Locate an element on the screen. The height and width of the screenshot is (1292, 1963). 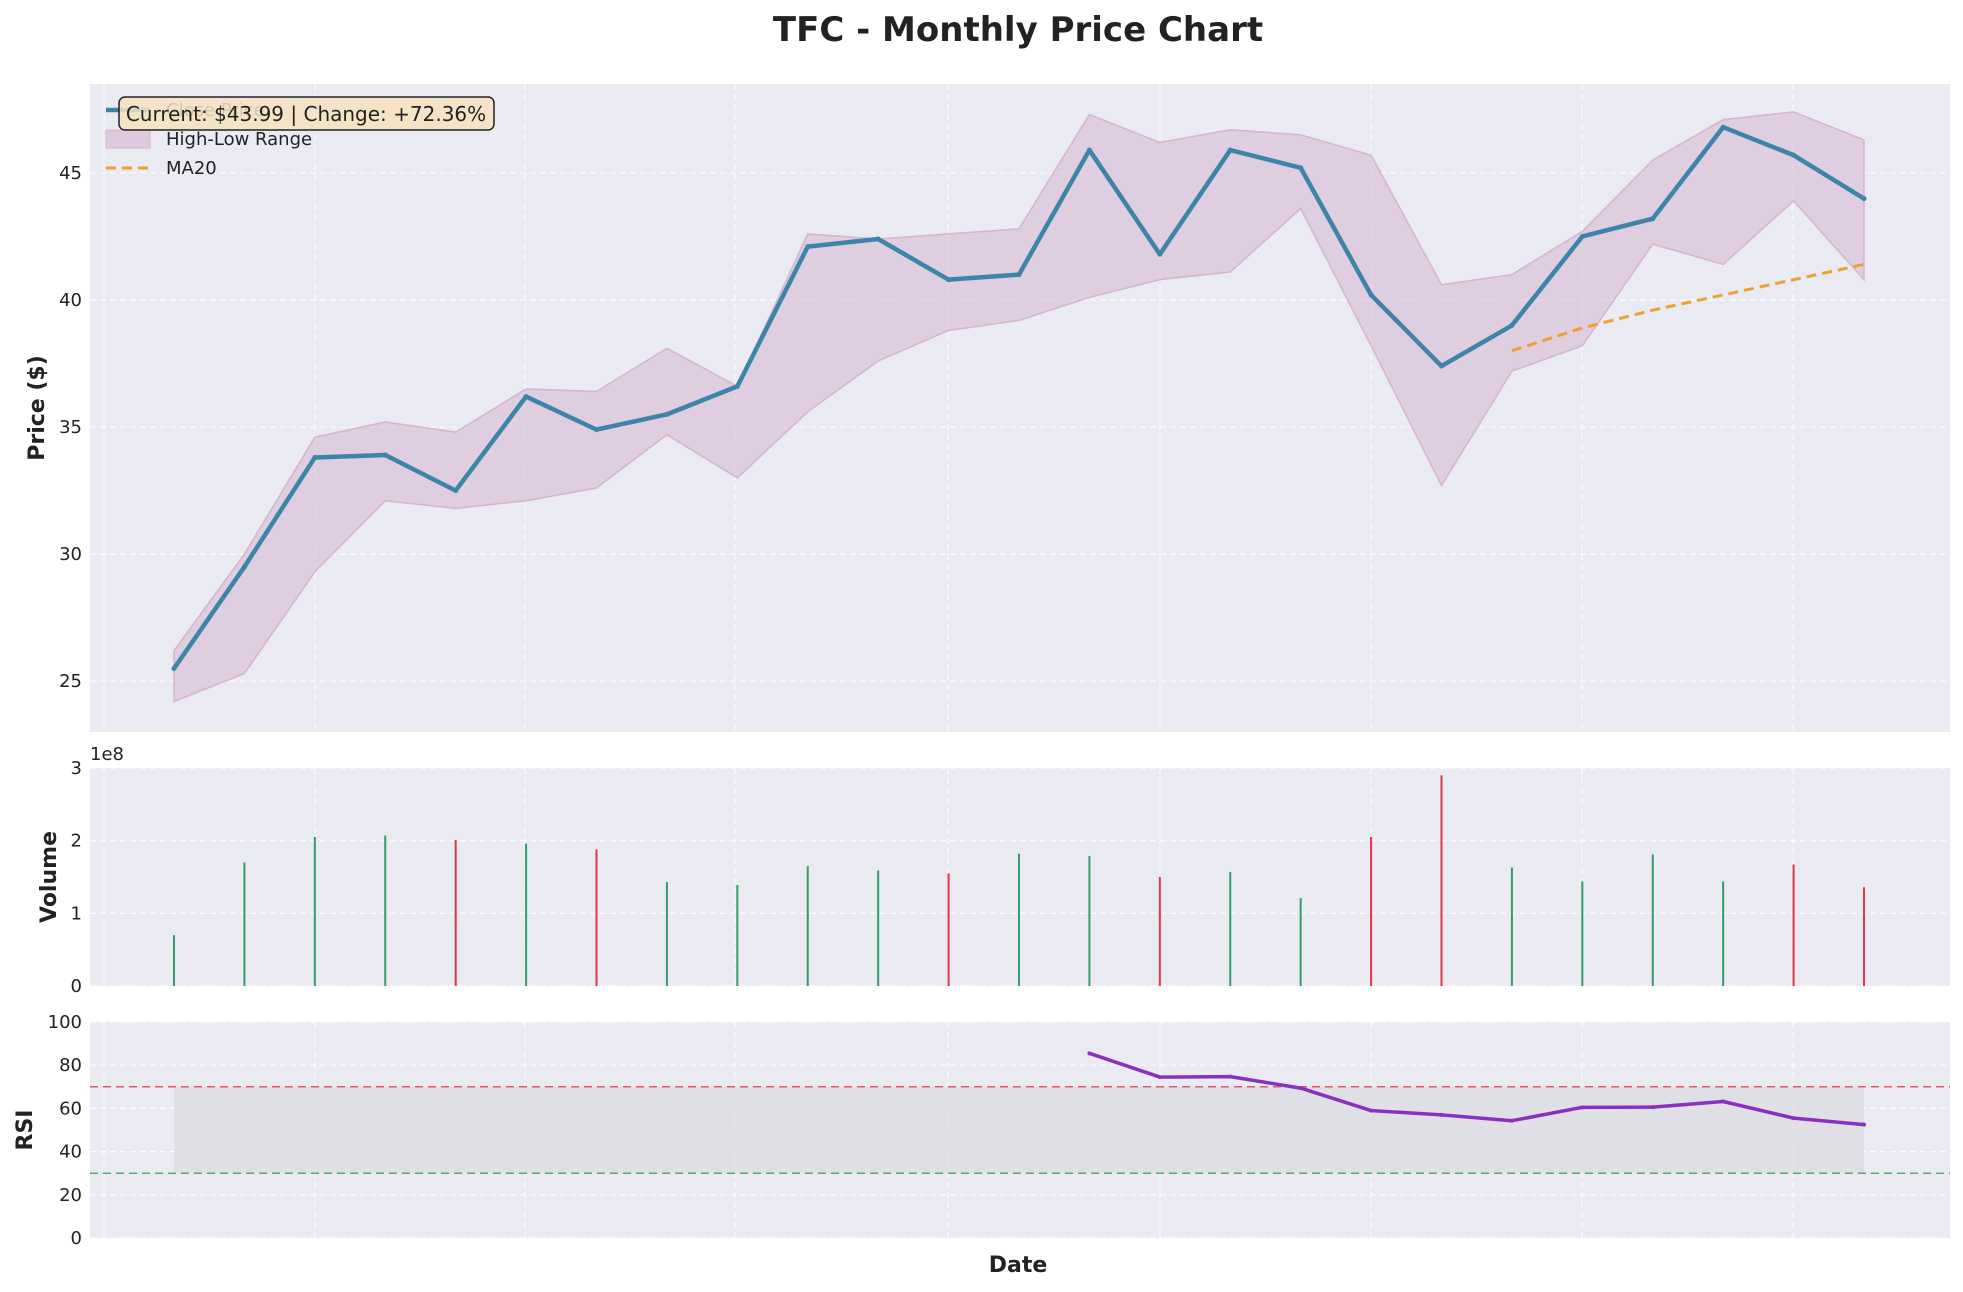
legend-range-swatch is located at coordinates (128, 139).